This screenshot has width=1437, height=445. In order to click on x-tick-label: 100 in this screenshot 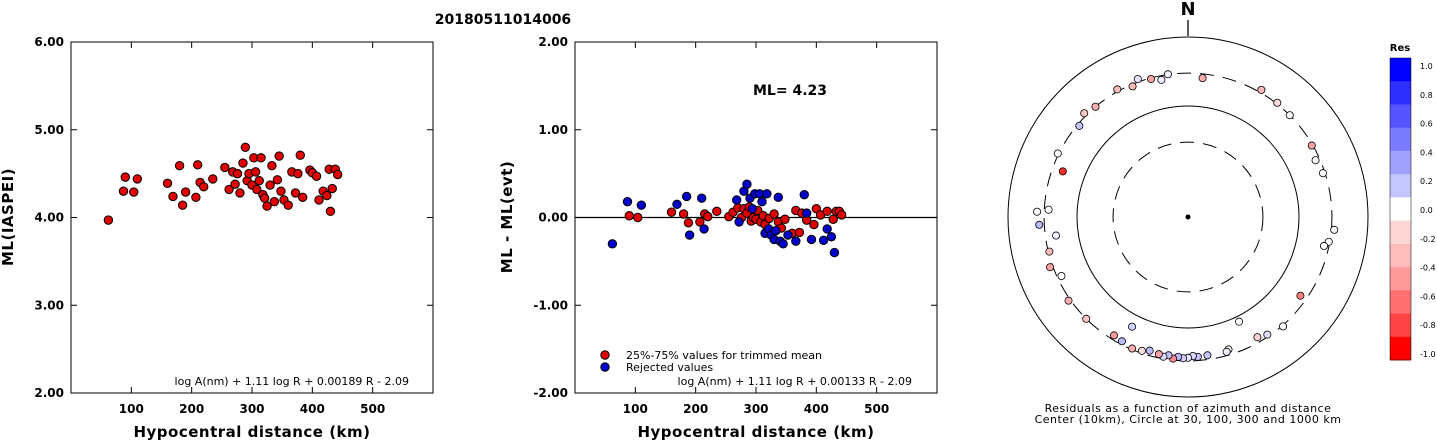, I will do `click(131, 409)`.